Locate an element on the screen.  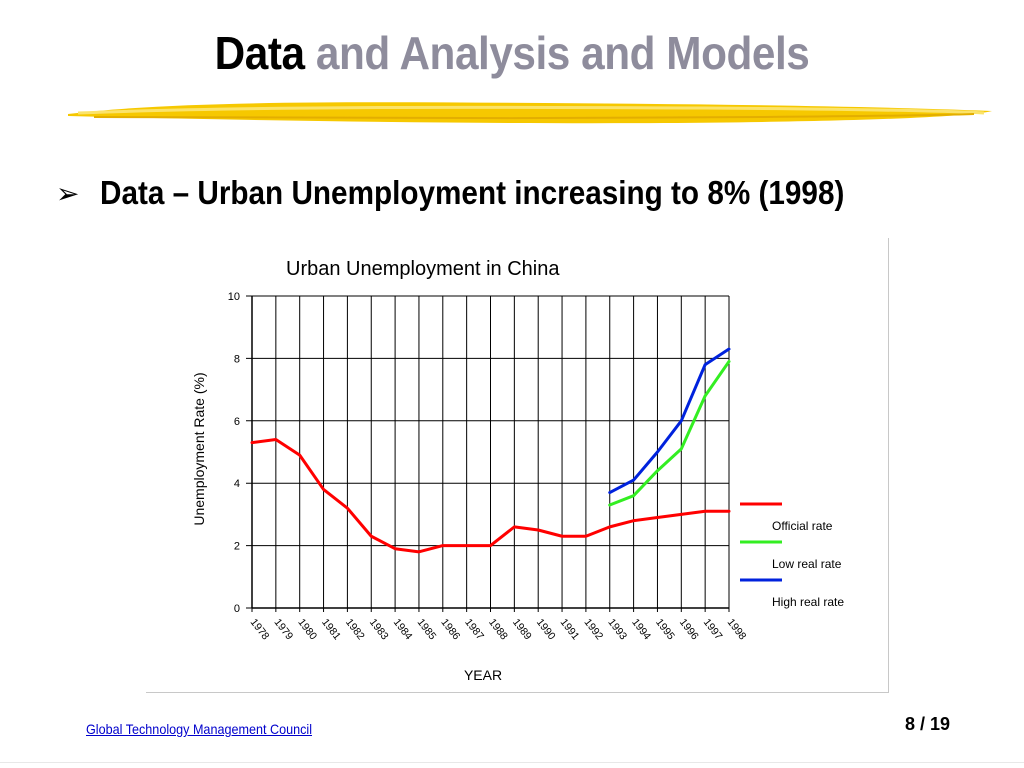
legend-label: Low real rate is located at coordinates (807, 564).